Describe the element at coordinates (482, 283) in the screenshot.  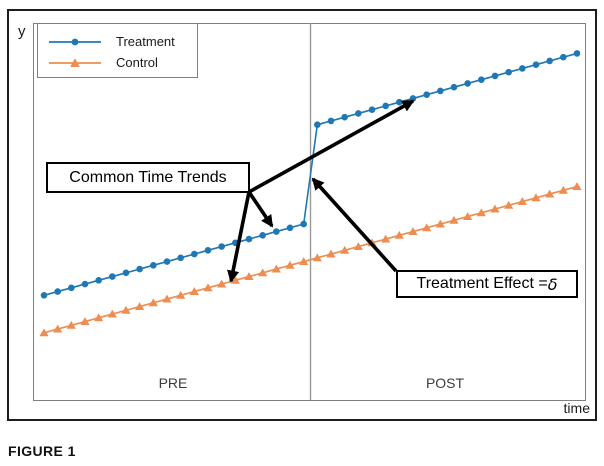
I see `treatment-effect-label: Treatment Effect =` at that location.